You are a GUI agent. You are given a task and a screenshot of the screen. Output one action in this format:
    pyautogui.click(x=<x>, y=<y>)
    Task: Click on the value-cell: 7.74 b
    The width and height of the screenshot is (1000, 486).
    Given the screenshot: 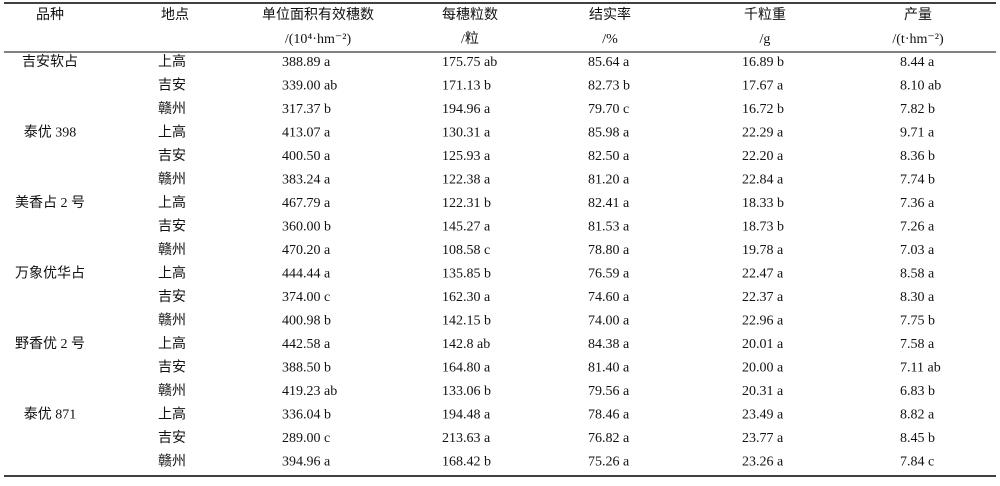 What is the action you would take?
    pyautogui.click(x=917, y=180)
    